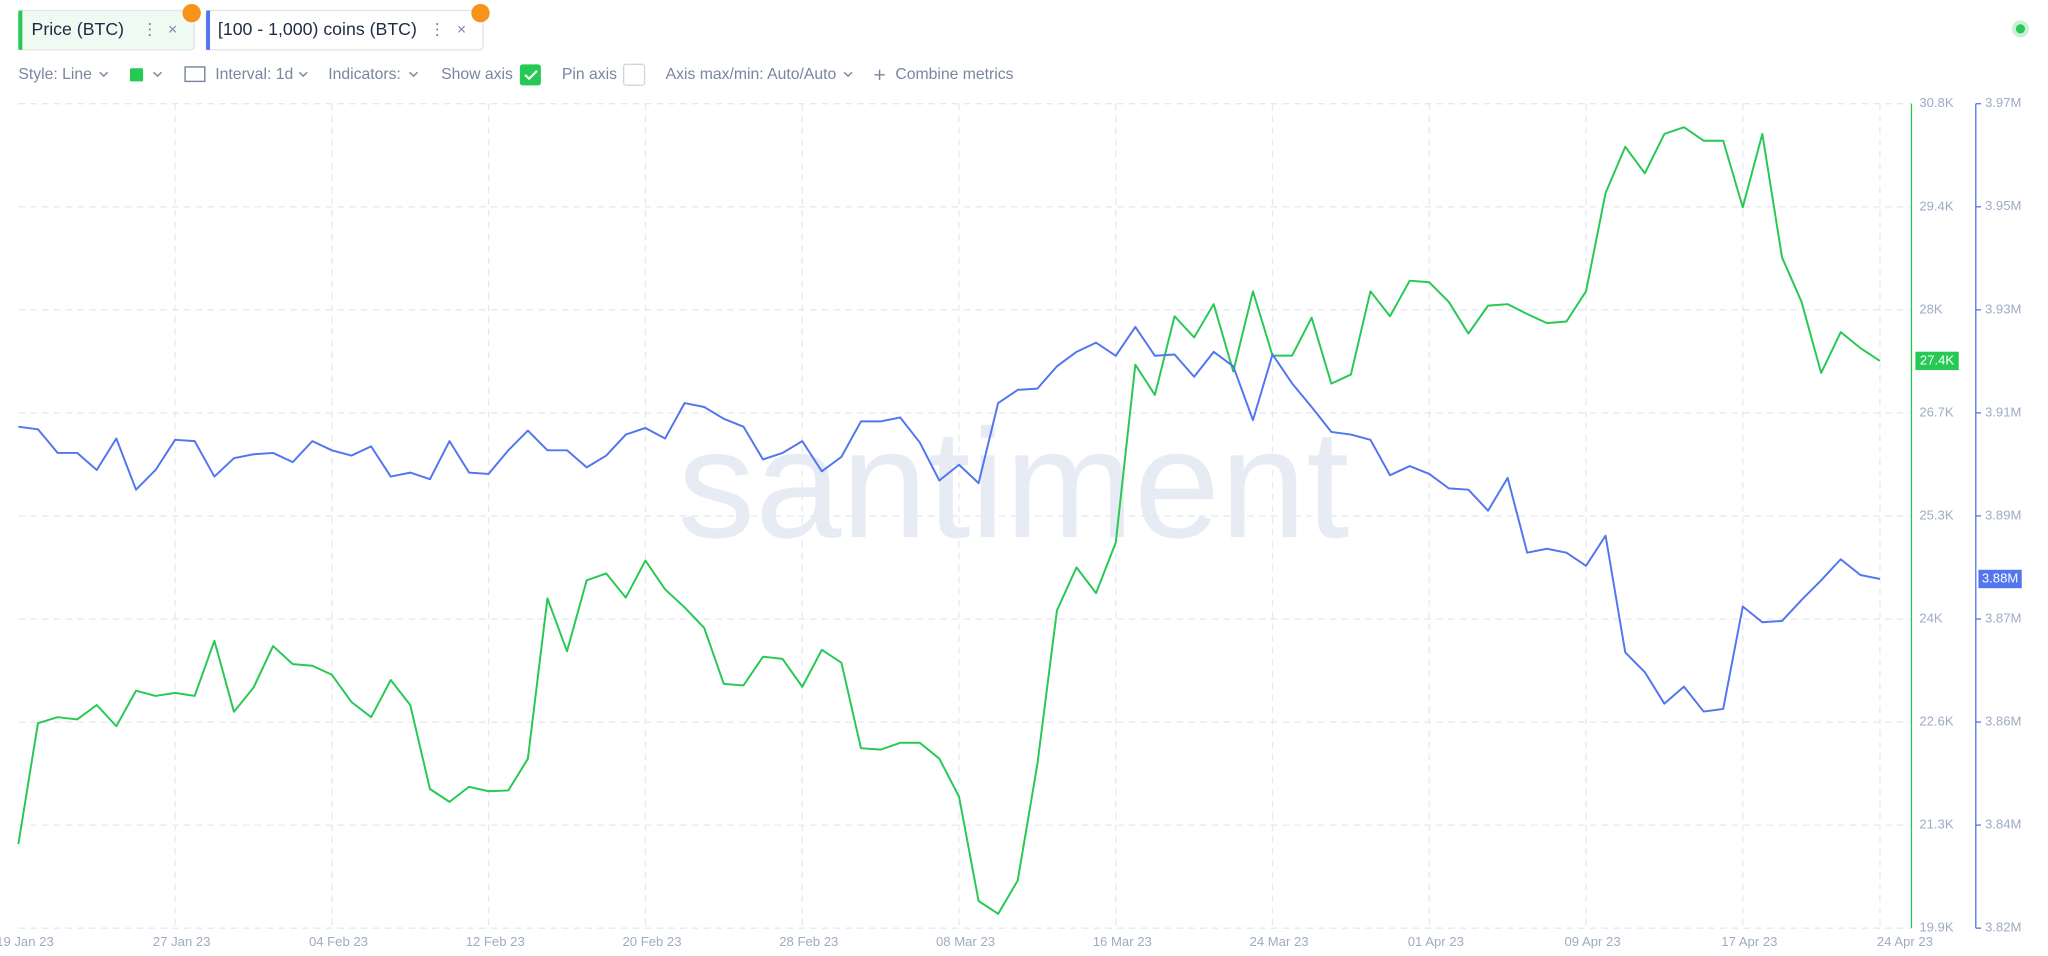 The width and height of the screenshot is (2048, 956). I want to click on pin-axis-label: Pin axis, so click(589, 74).